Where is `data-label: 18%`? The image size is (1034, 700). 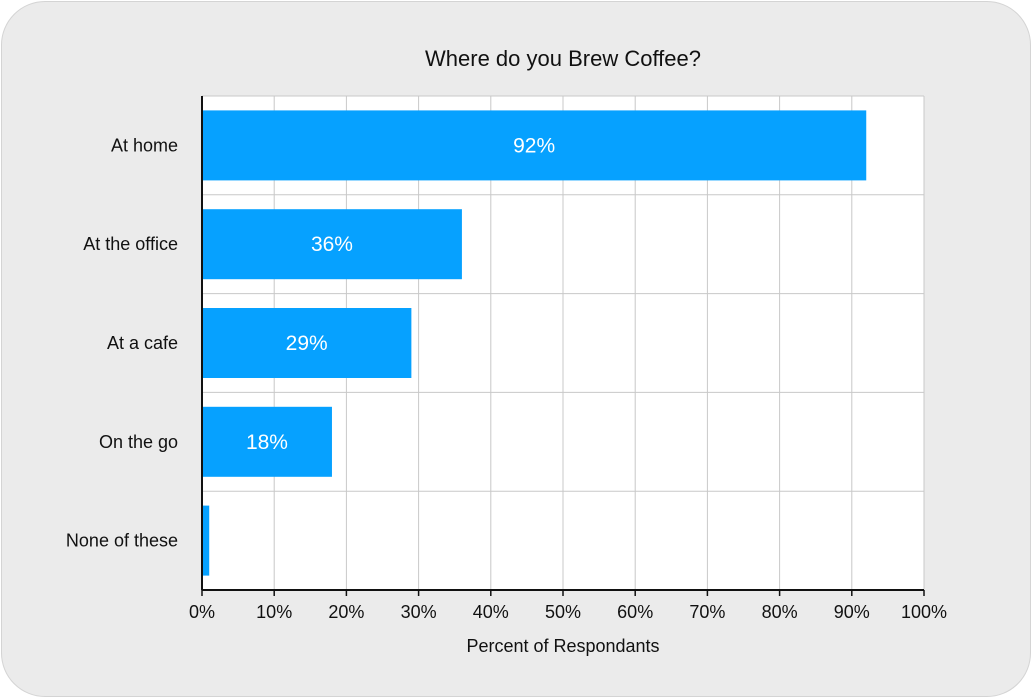 data-label: 18% is located at coordinates (267, 442).